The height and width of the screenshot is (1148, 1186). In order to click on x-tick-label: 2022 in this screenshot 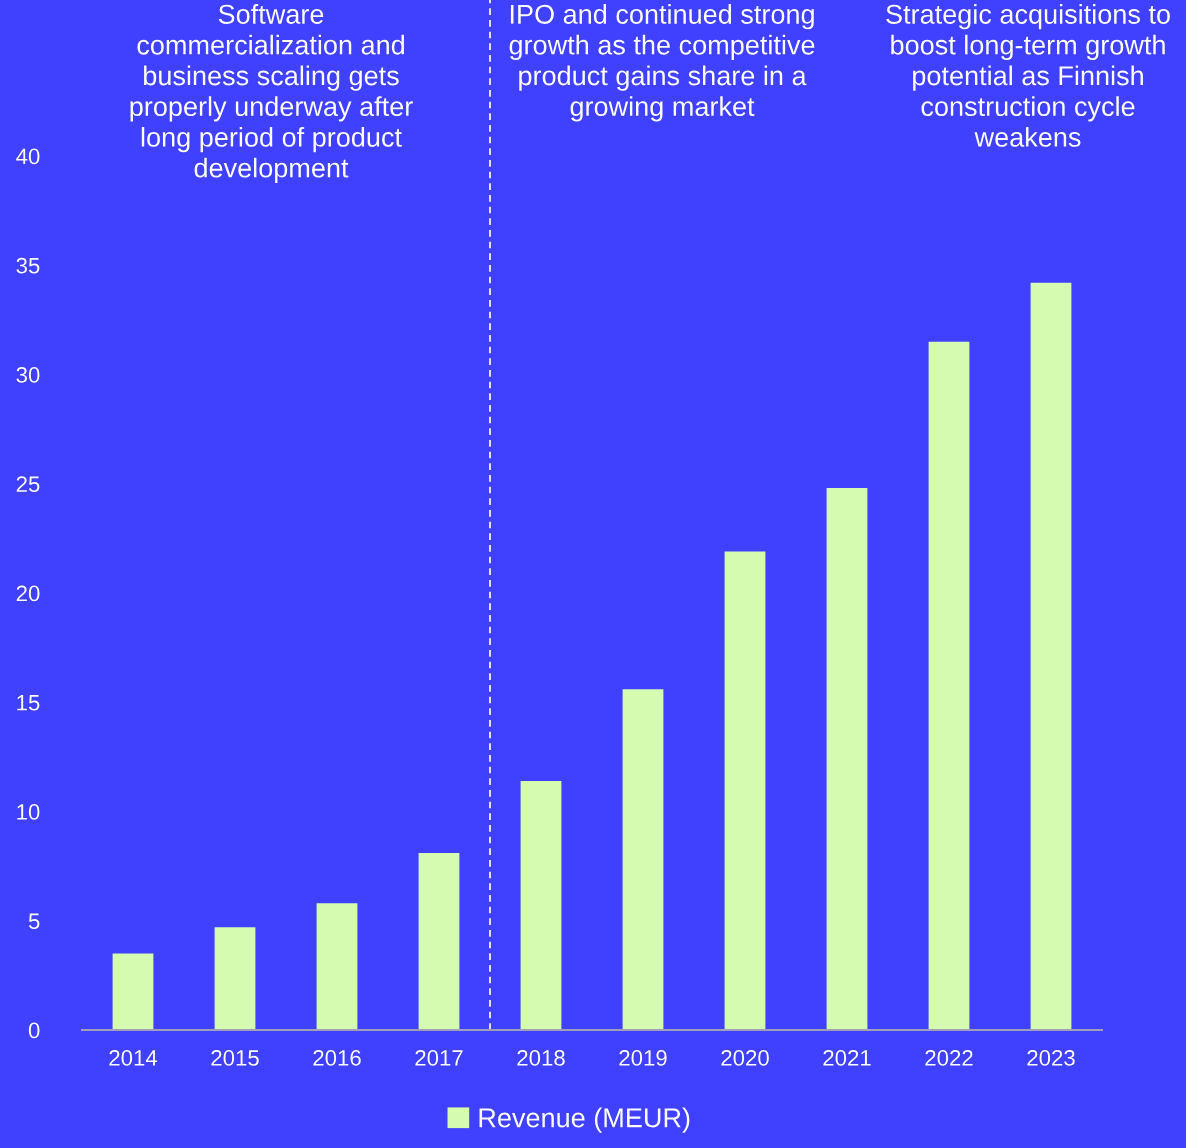, I will do `click(949, 1058)`.